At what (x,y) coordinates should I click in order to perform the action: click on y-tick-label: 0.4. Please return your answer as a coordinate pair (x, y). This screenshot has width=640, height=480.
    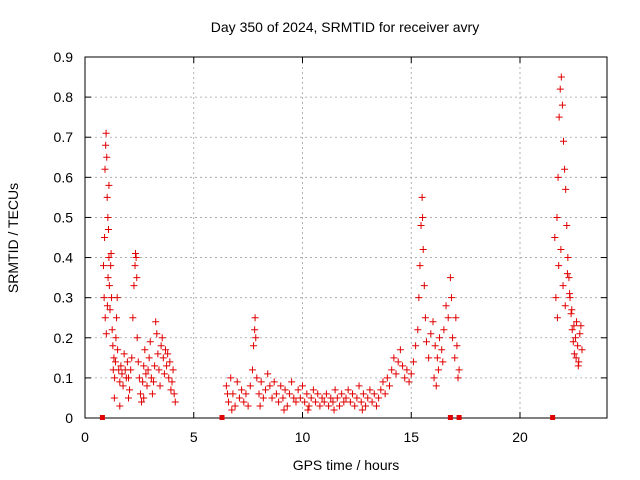
    Looking at the image, I should click on (64, 258).